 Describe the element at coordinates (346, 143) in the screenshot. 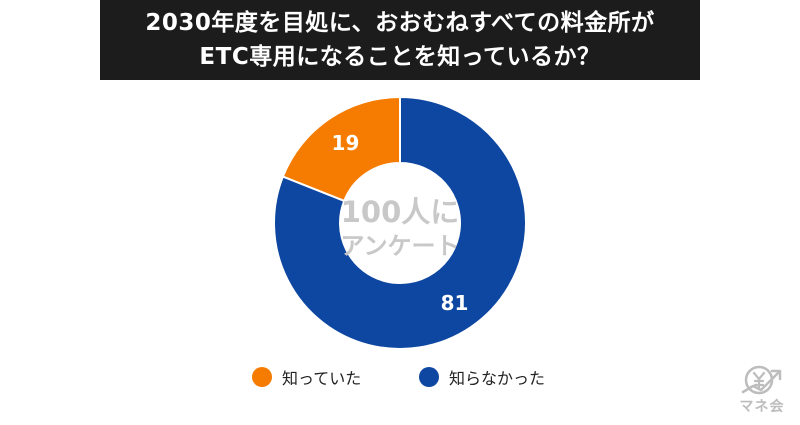

I see `donut-value-label-1: 19` at that location.